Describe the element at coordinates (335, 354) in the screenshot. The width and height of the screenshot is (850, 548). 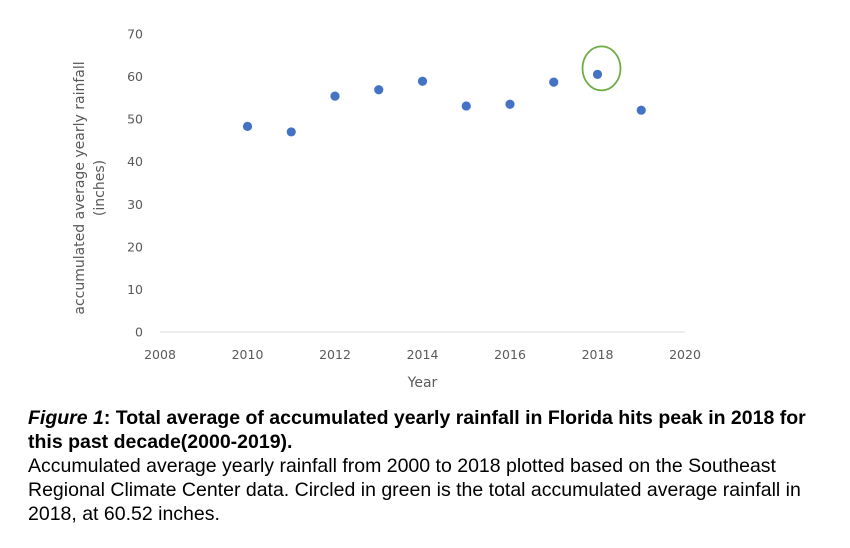
I see `x-tick-label: 2012` at that location.